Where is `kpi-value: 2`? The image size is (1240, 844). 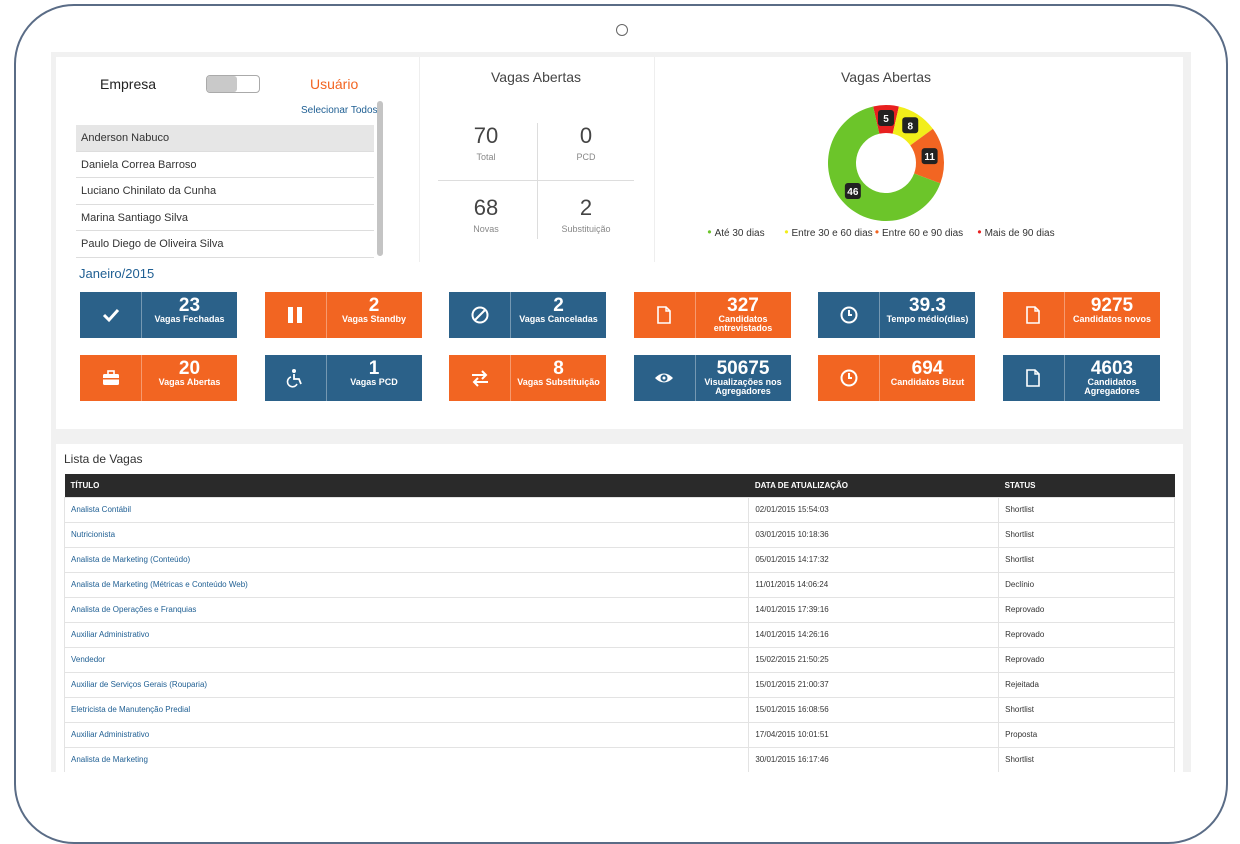
kpi-value: 2 is located at coordinates (374, 305).